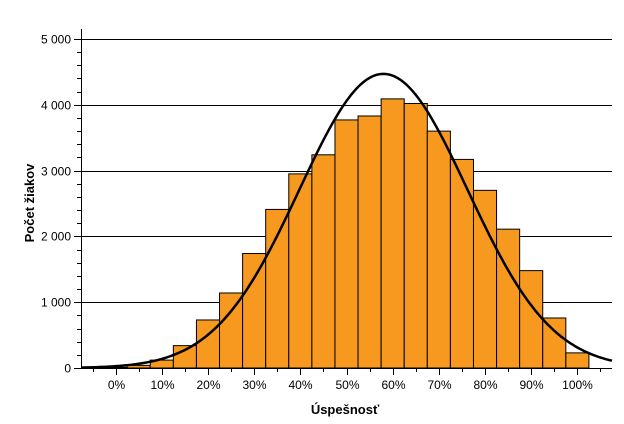 This screenshot has height=424, width=624. What do you see at coordinates (56, 237) in the screenshot?
I see `y-tick-label: 2 000` at bounding box center [56, 237].